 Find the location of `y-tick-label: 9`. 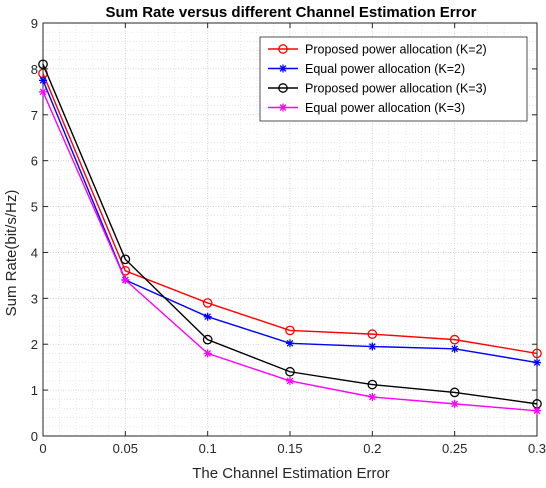

y-tick-label: 9 is located at coordinates (34, 23).